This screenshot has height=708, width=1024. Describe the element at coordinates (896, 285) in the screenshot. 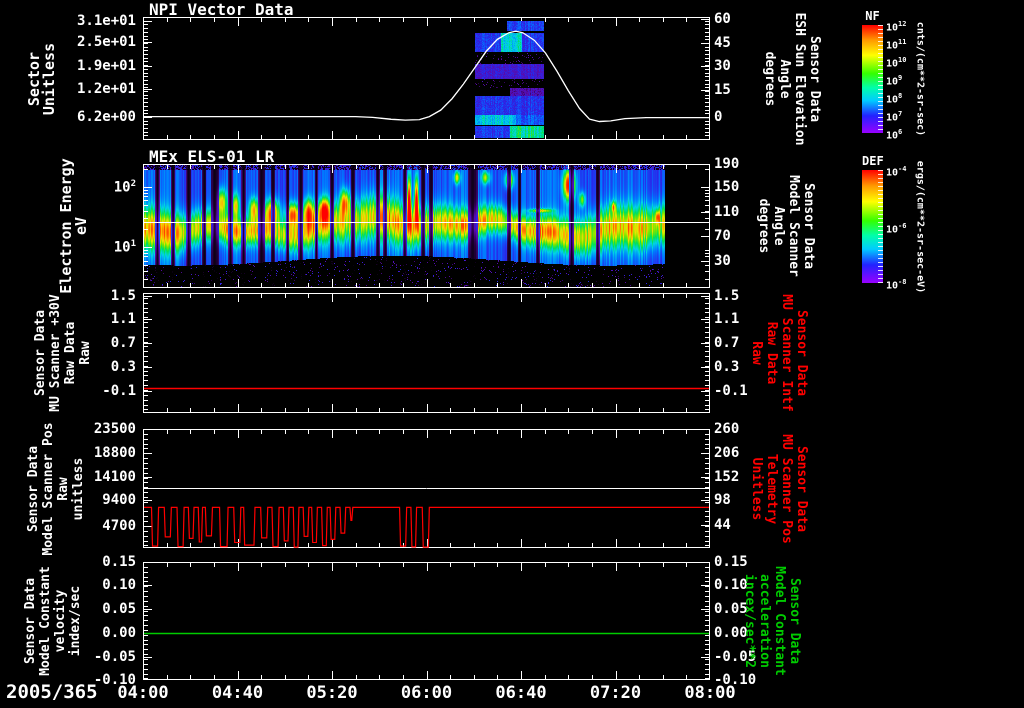

I see `colorbar-tick: 10⁻⁸` at that location.